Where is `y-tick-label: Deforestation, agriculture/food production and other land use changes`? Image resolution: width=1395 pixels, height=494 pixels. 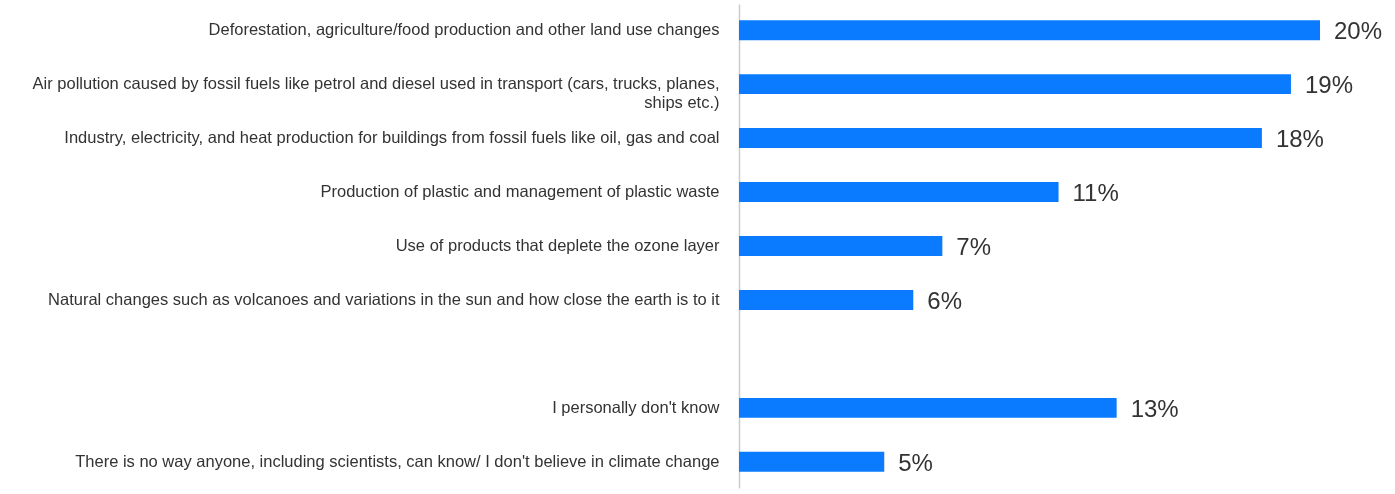 y-tick-label: Deforestation, agriculture/food production and other land use changes is located at coordinates (464, 29).